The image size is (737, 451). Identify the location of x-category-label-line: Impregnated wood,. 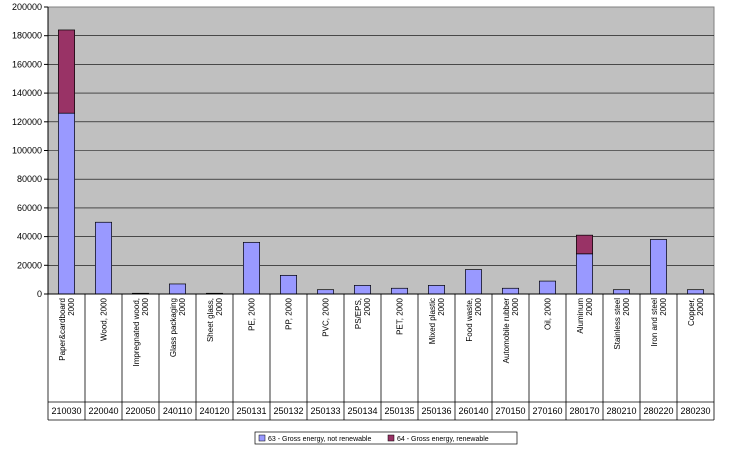
(136, 332).